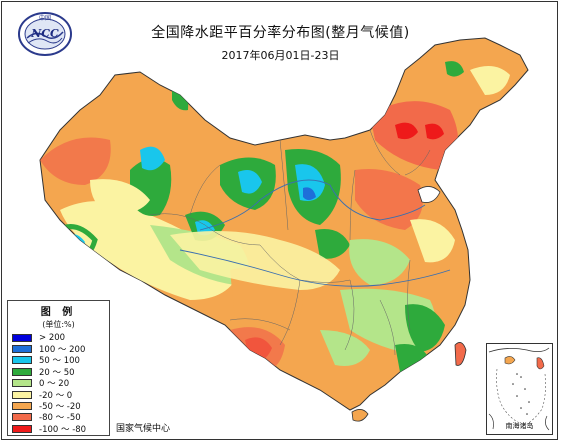 The height and width of the screenshot is (443, 561). What do you see at coordinates (120, 197) in the screenshot?
I see `region-tarim-light` at bounding box center [120, 197].